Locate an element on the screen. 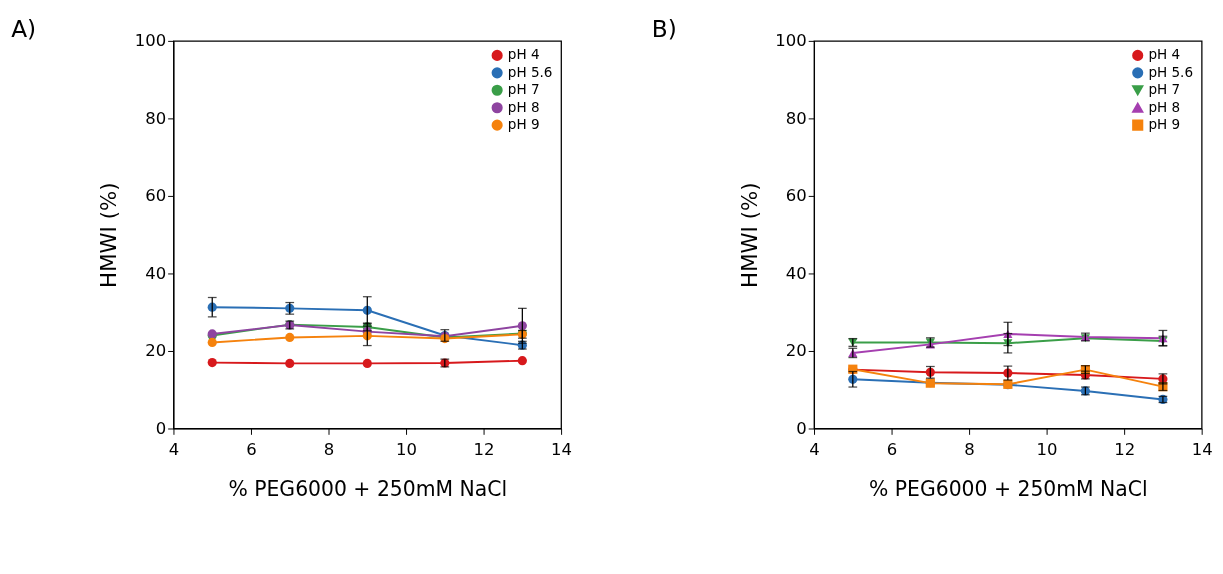 Image resolution: width=1223 pixels, height=574 pixels. chart-title: A) is located at coordinates (24, 28).